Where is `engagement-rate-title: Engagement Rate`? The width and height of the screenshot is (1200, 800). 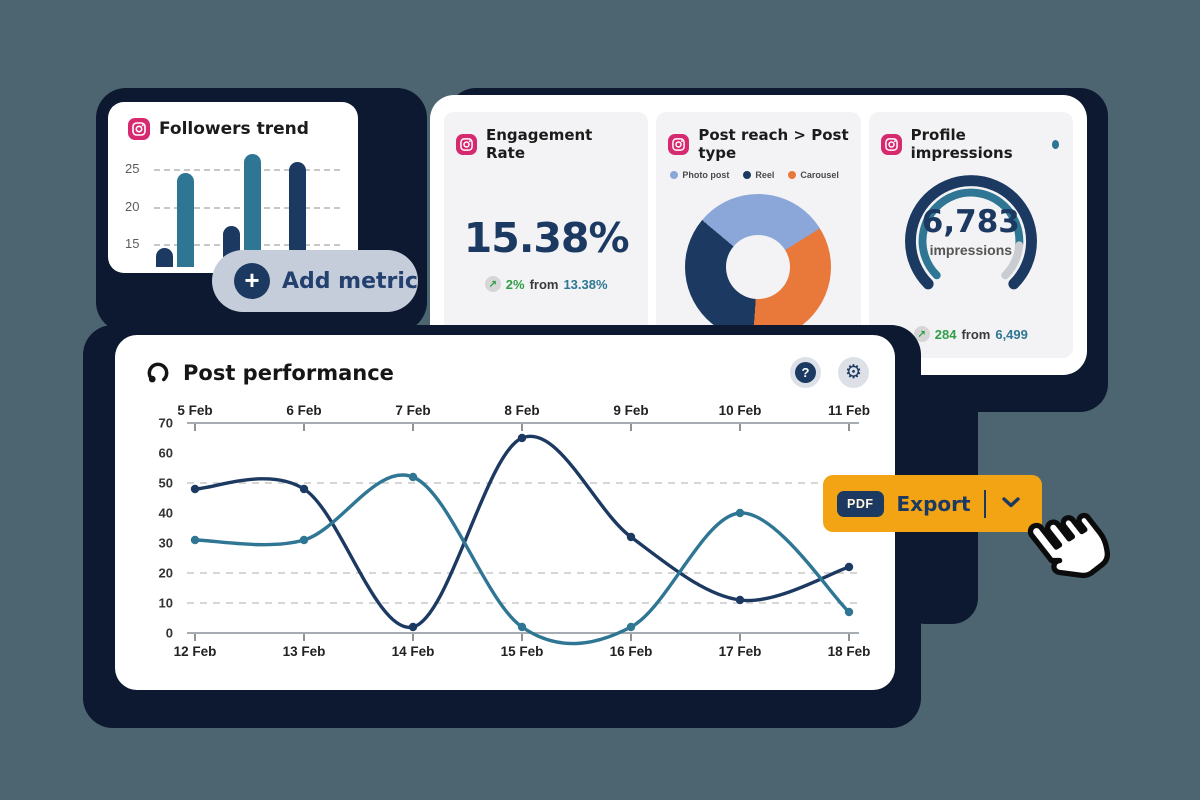 engagement-rate-title: Engagement Rate is located at coordinates (539, 144).